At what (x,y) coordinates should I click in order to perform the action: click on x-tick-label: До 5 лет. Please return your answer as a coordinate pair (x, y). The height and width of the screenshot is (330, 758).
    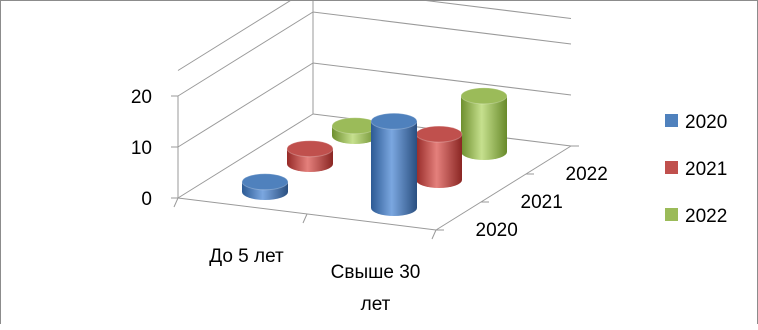
    Looking at the image, I should click on (246, 256).